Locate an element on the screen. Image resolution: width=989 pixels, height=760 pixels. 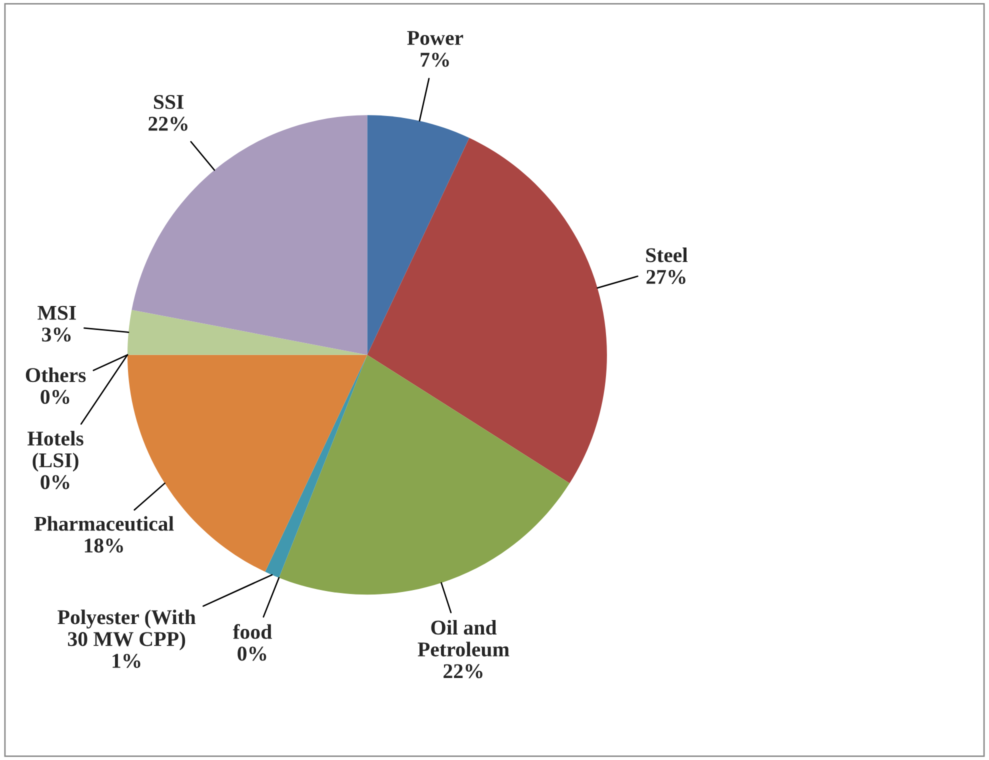
slice-label: SSI is located at coordinates (169, 102).